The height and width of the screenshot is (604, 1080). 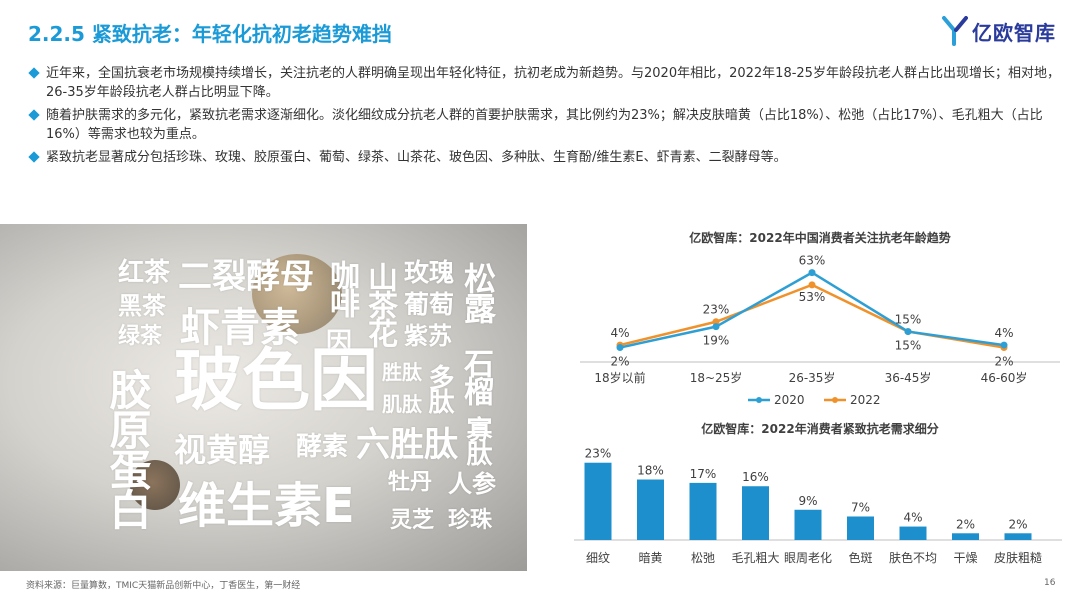 I want to click on x-tick-label: 46-60岁, so click(x=1004, y=377).